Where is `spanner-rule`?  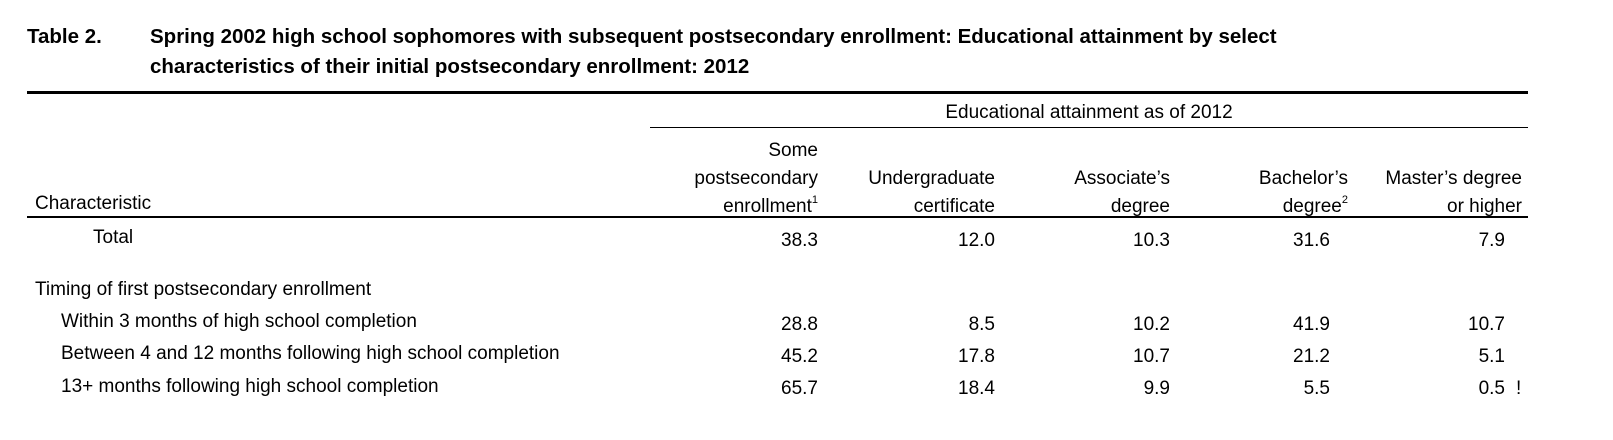 spanner-rule is located at coordinates (1089, 127).